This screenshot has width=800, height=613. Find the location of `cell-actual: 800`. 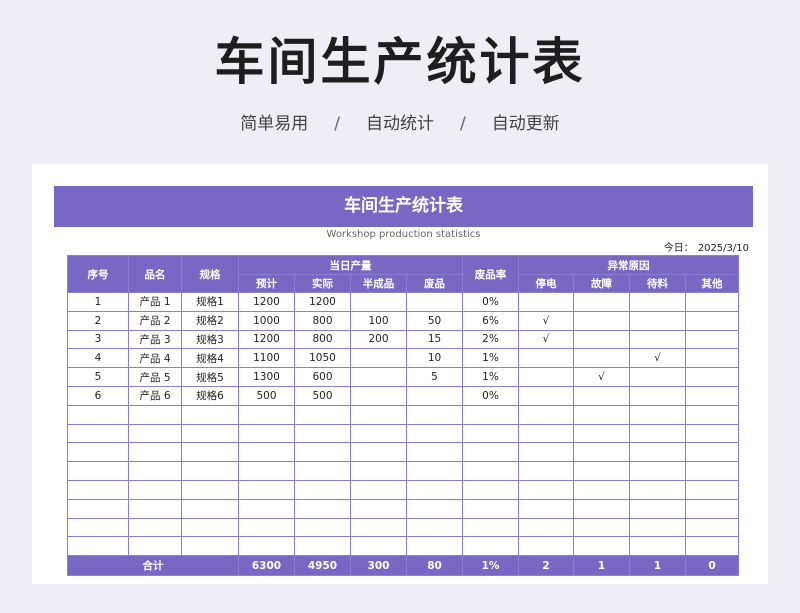

cell-actual: 800 is located at coordinates (322, 320).